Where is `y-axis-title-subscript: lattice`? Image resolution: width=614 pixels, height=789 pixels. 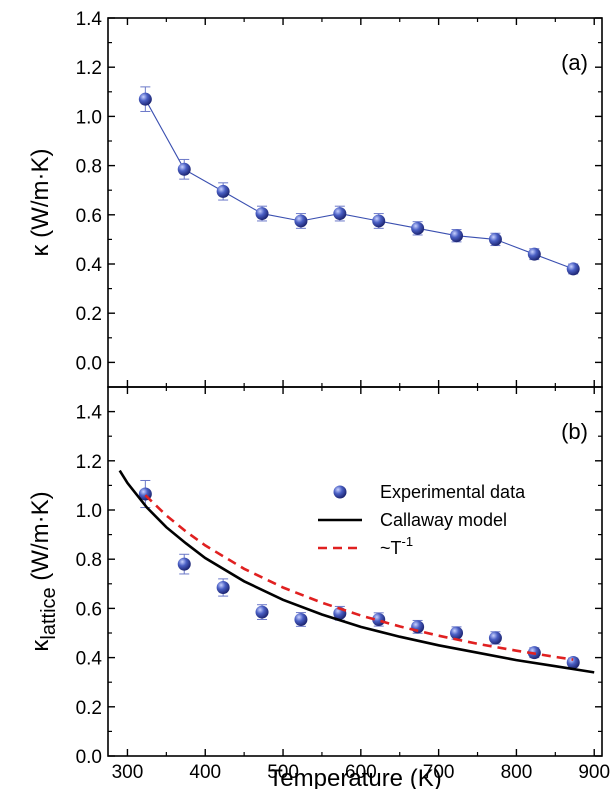 y-axis-title-subscript: lattice is located at coordinates (49, 613).